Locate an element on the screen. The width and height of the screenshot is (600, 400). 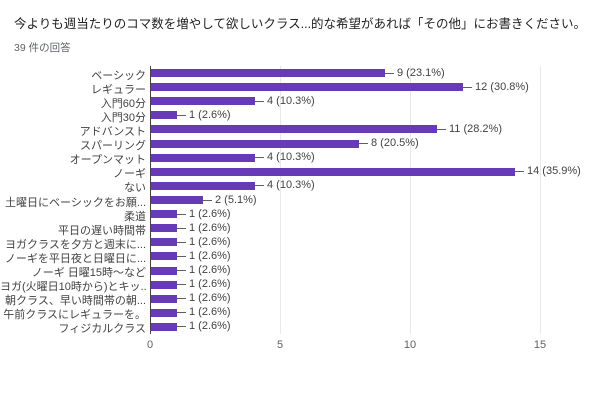
category-label: スパーリング is located at coordinates (113, 146).